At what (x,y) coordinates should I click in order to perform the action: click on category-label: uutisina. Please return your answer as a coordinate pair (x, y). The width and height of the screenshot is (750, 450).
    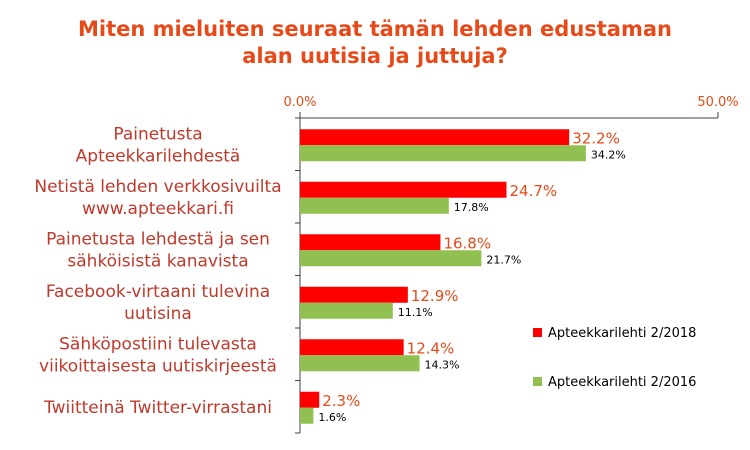
    Looking at the image, I should click on (158, 314).